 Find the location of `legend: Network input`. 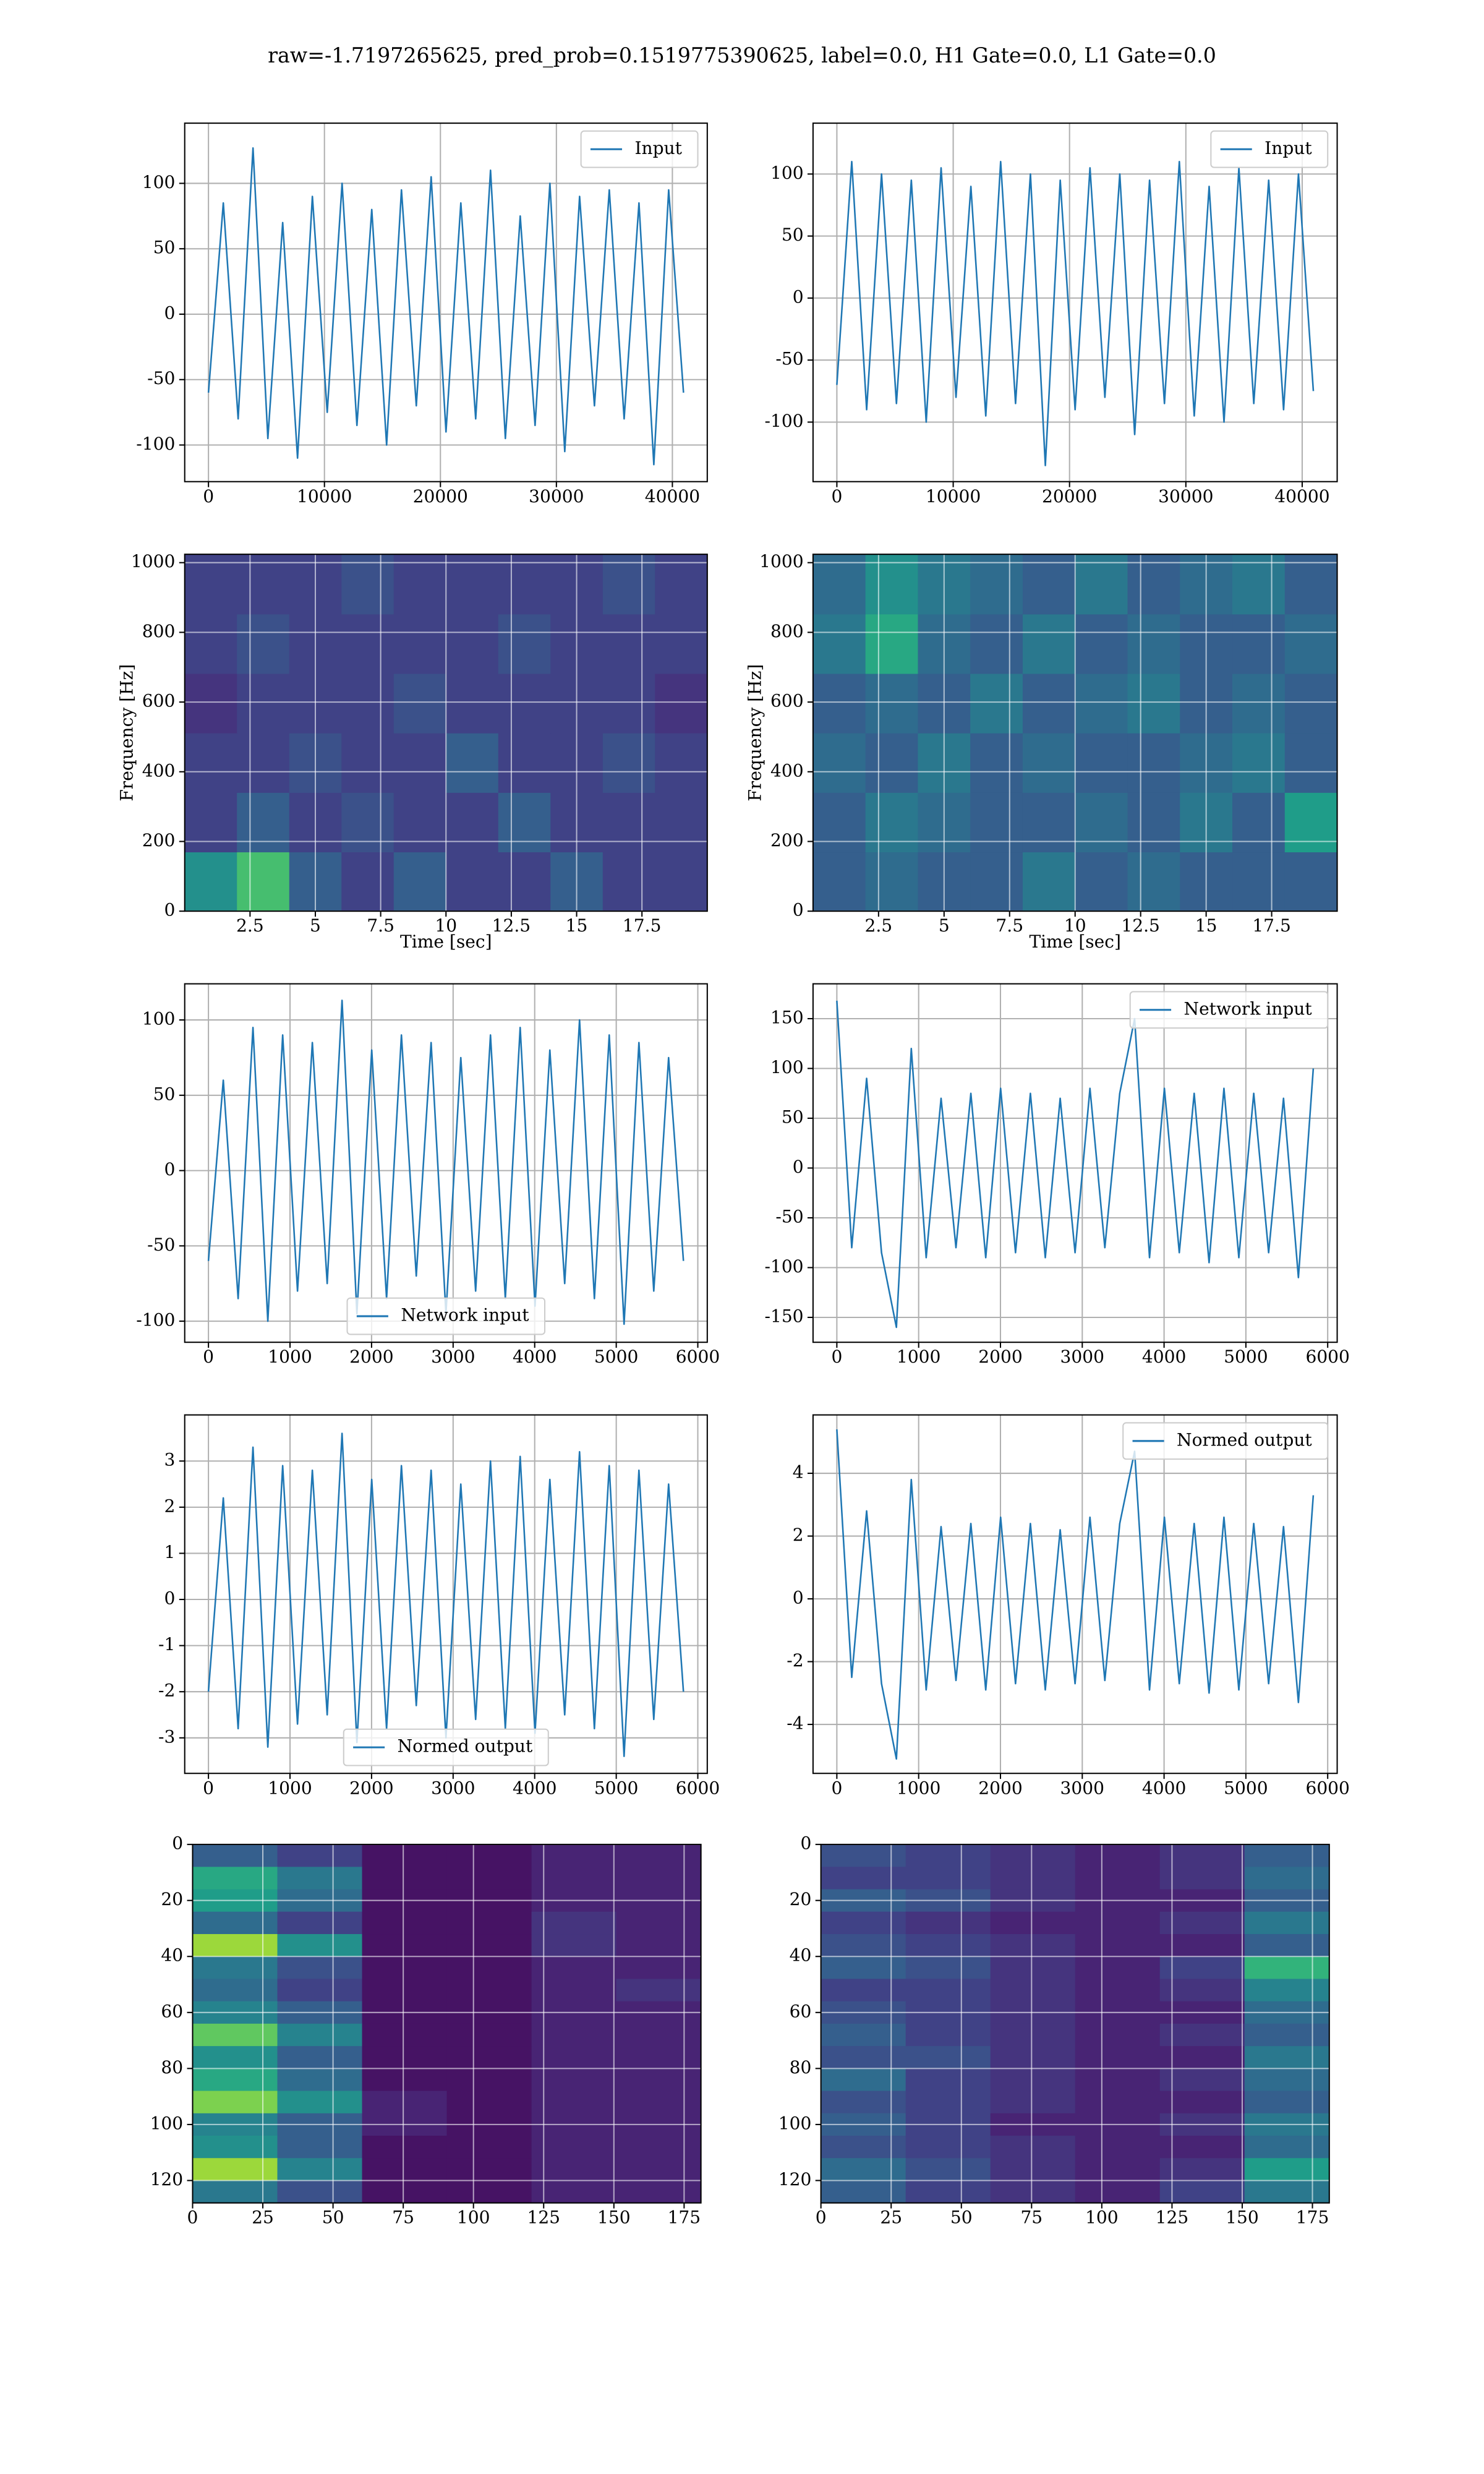

legend: Network input is located at coordinates (446, 1316).